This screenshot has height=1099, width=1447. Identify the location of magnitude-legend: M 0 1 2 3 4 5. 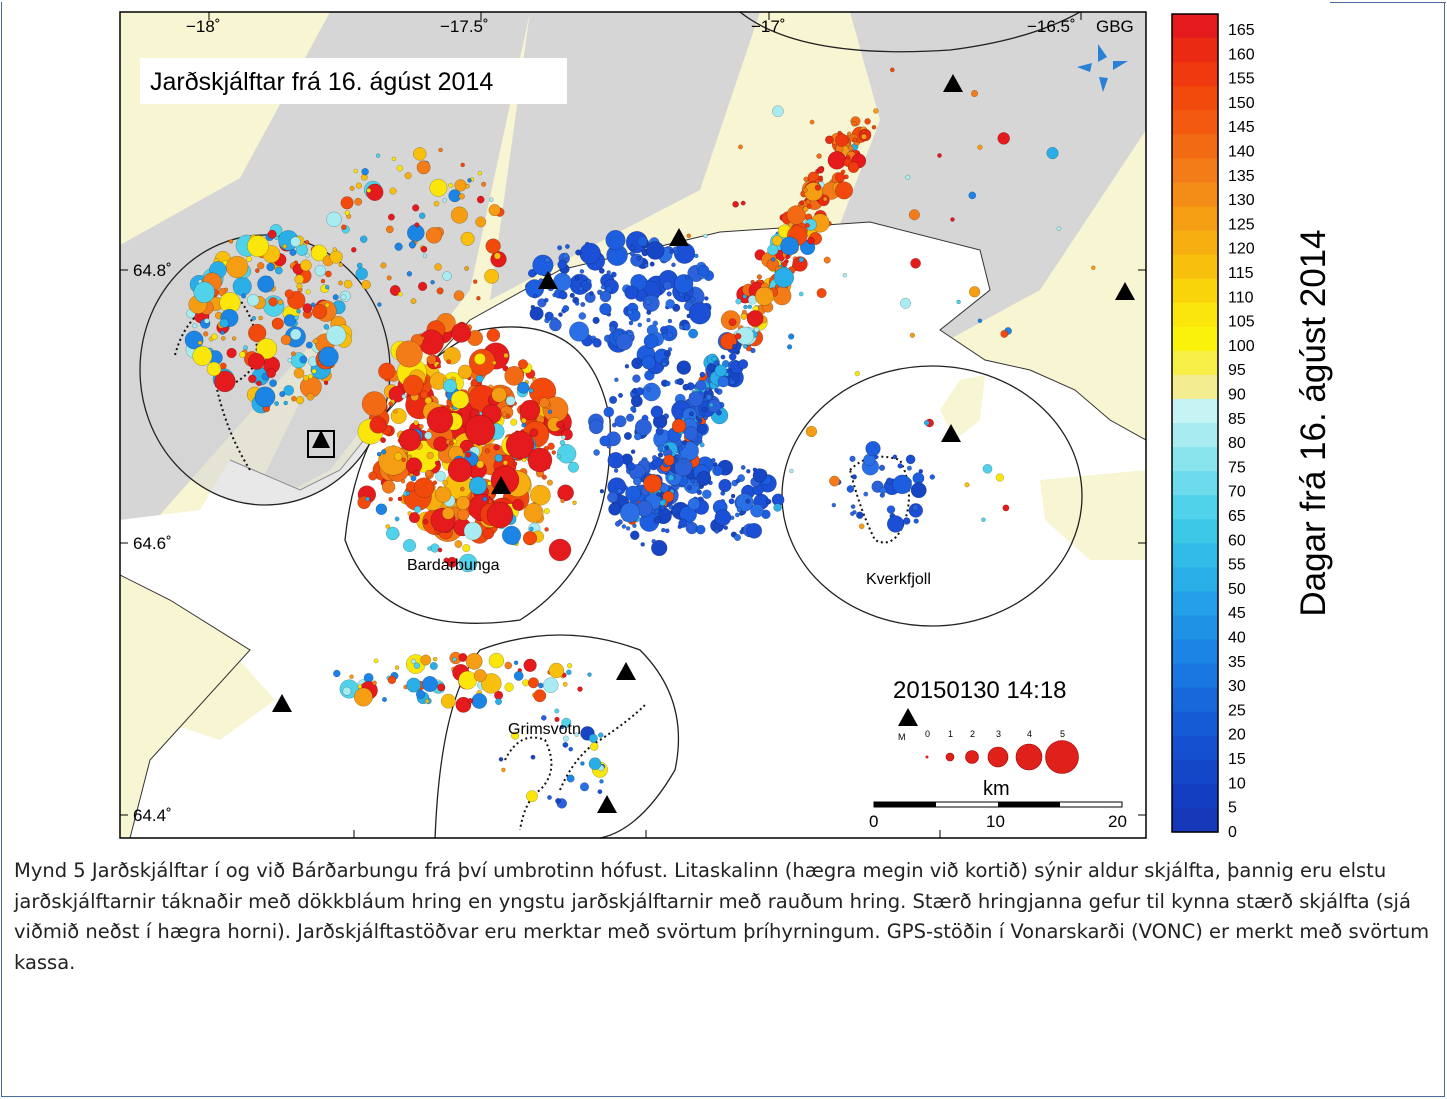
(988, 751).